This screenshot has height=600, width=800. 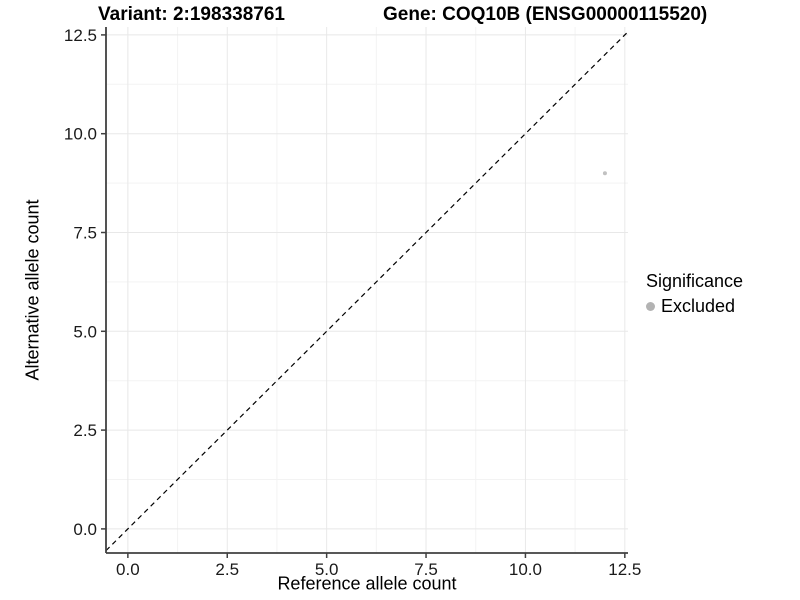 What do you see at coordinates (227, 569) in the screenshot?
I see `x-tick-label: 2.5` at bounding box center [227, 569].